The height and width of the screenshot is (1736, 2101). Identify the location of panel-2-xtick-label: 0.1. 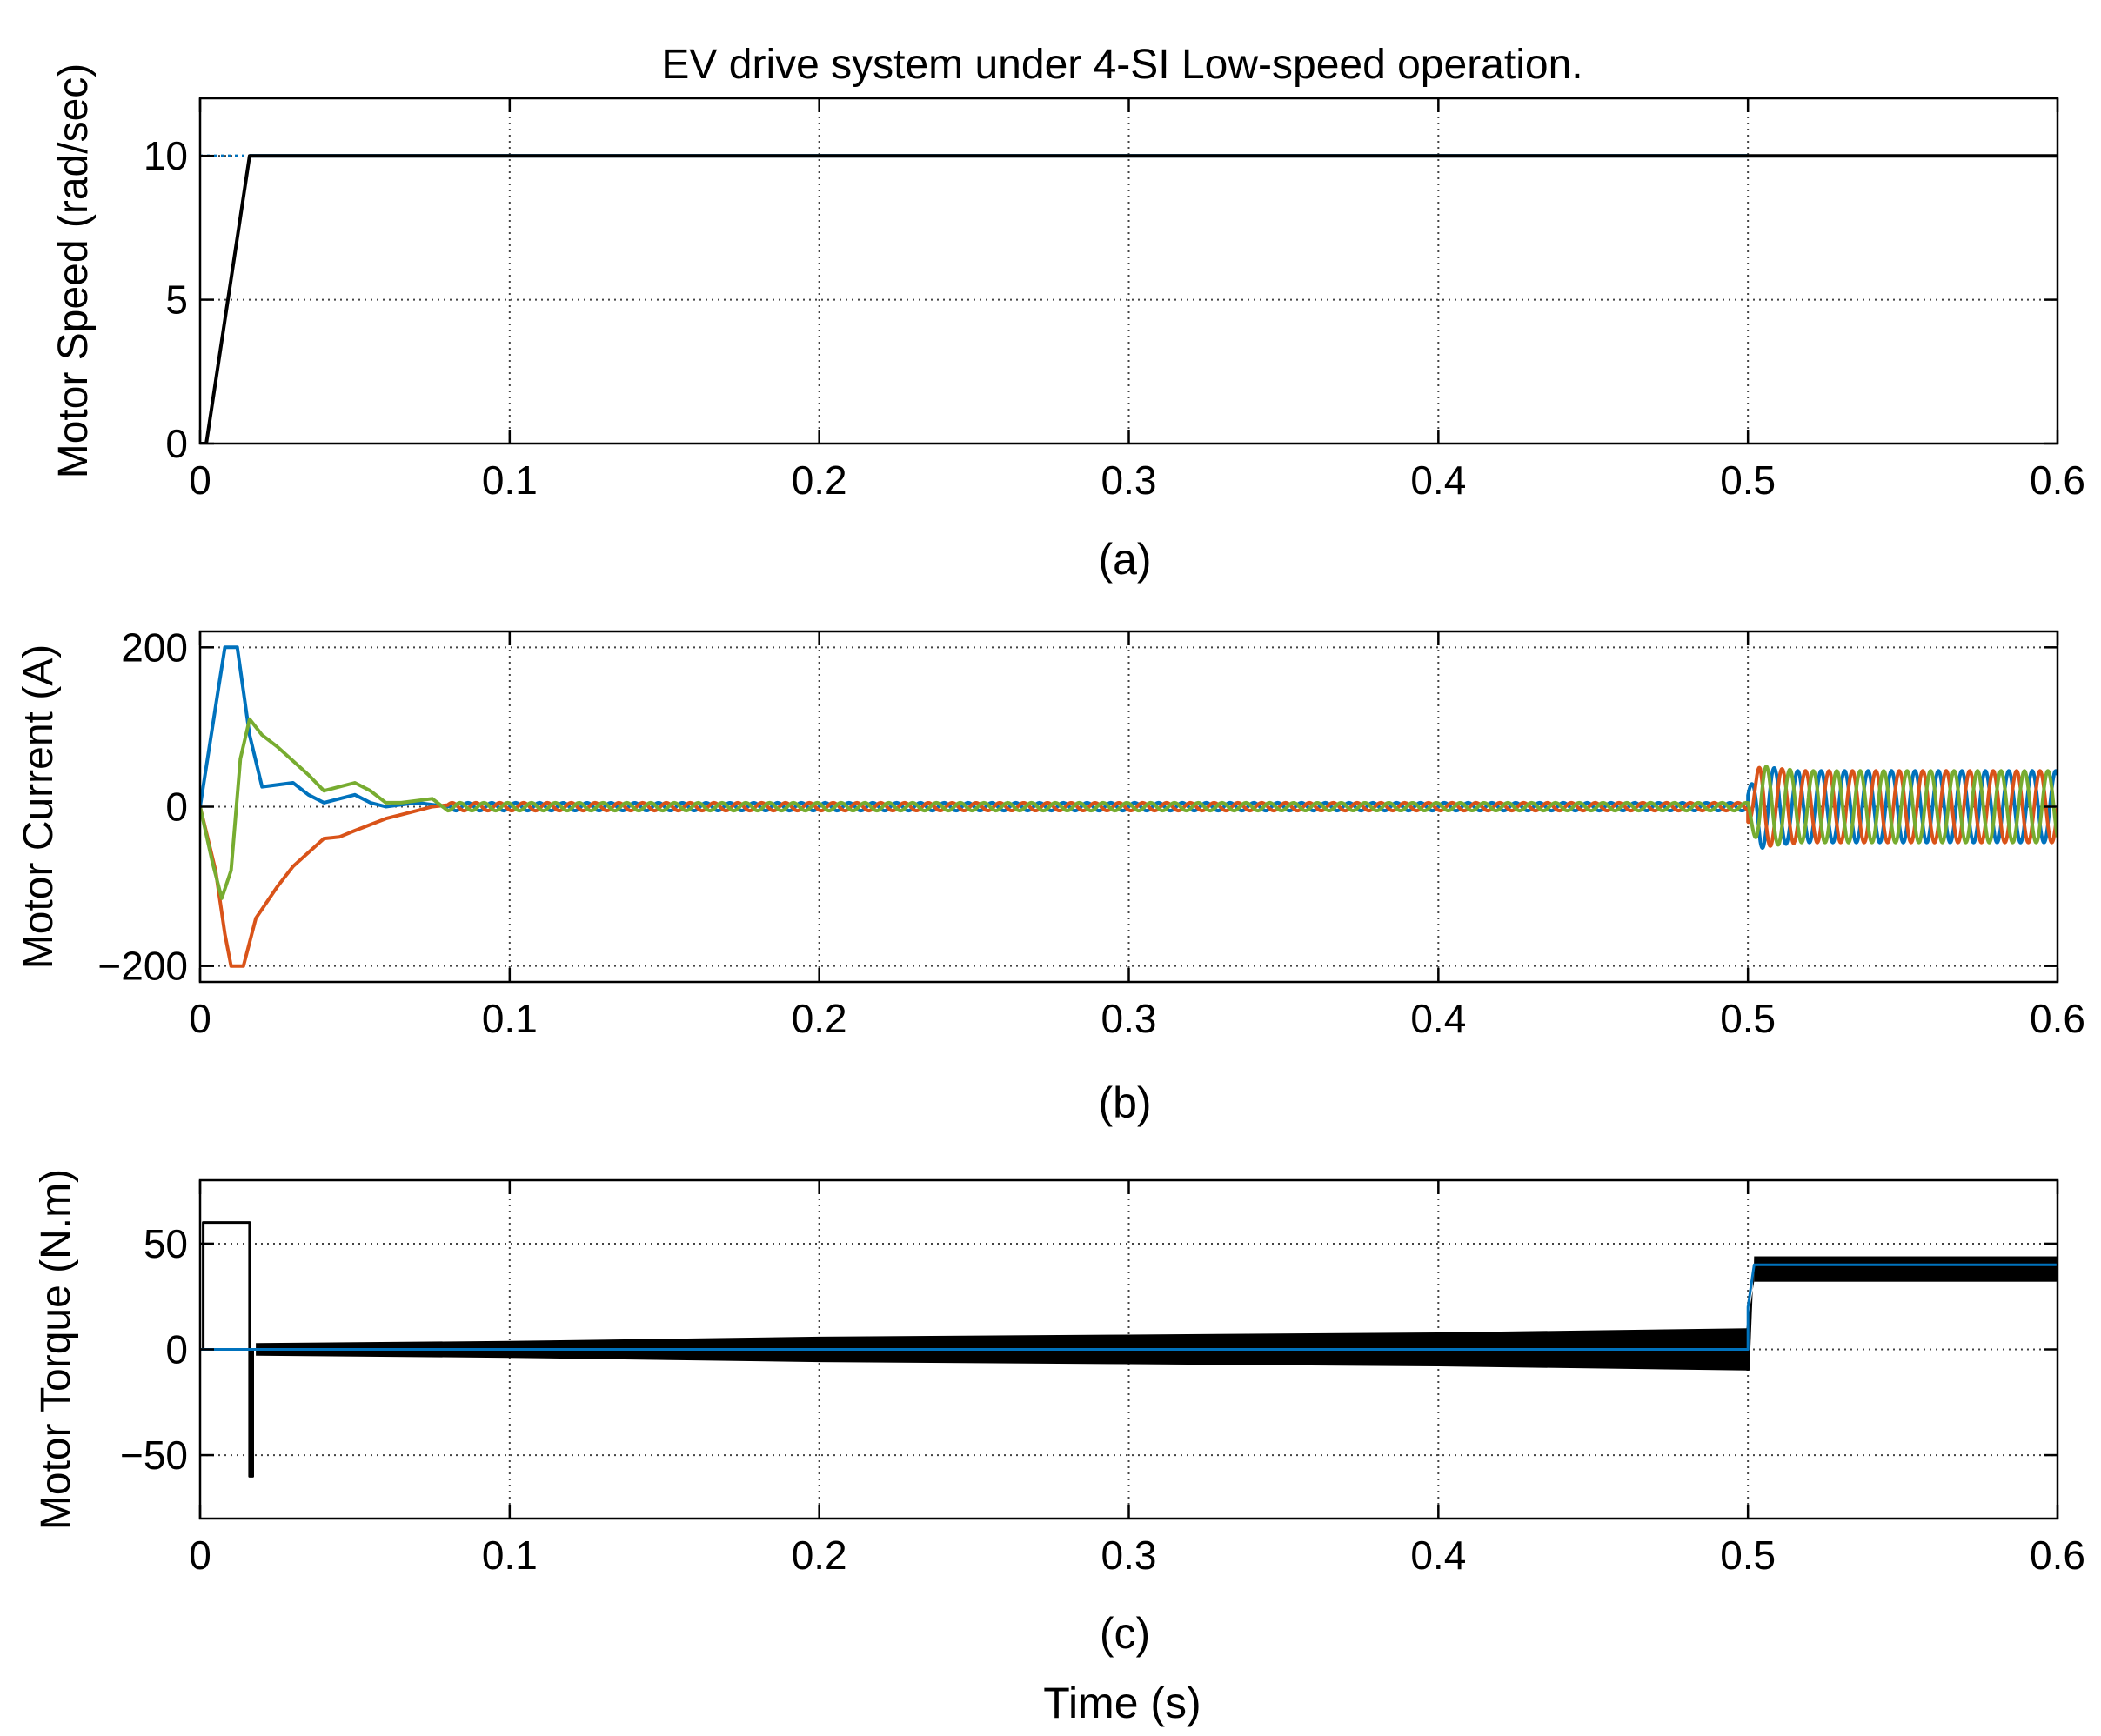
(510, 1555).